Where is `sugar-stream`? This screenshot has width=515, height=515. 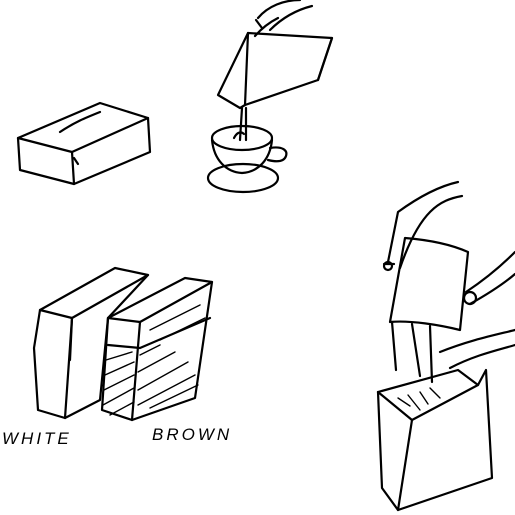 sugar-stream is located at coordinates (243, 124).